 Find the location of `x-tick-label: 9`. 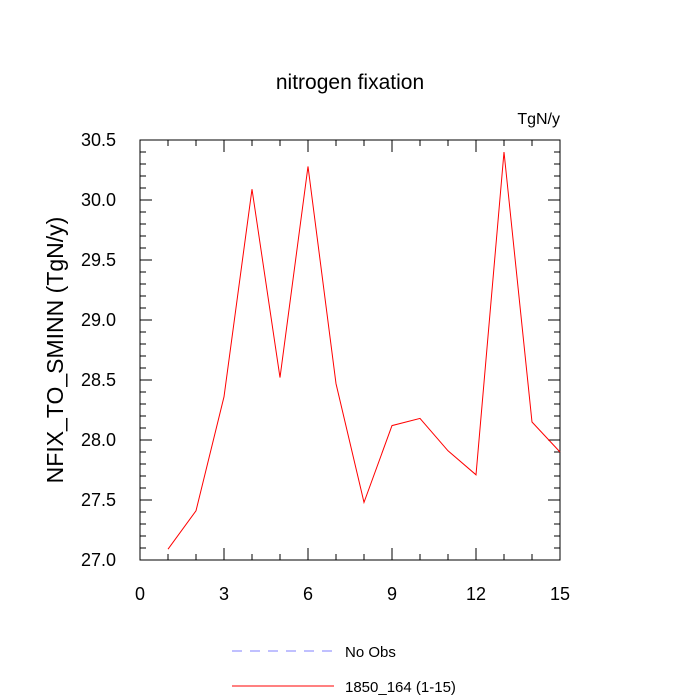

x-tick-label: 9 is located at coordinates (392, 594).